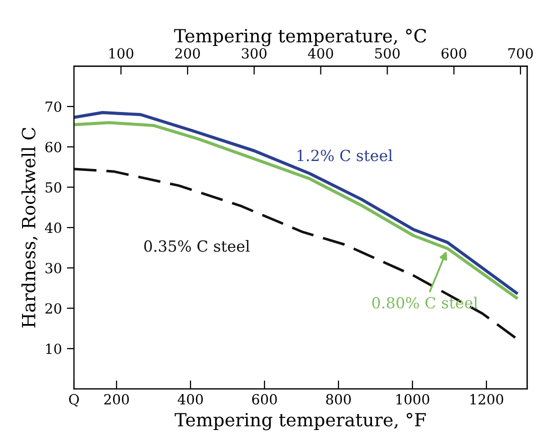 The image size is (544, 444). I want to click on series-label: 0.35% C steel, so click(197, 246).